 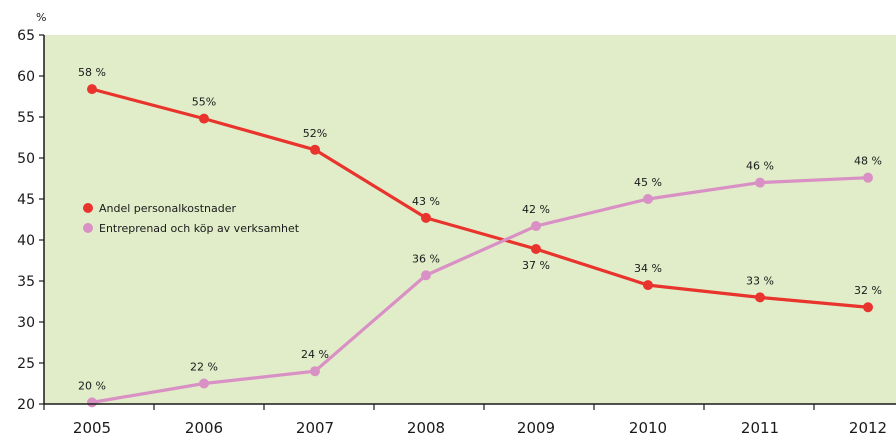 I want to click on y-tick-label: 50, so click(x=26, y=159).